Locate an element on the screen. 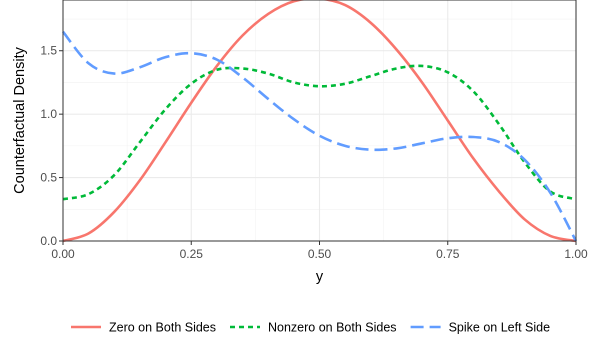  x-axis: 0.00 0.25 0.50 0.75 1.00 is located at coordinates (319, 251).